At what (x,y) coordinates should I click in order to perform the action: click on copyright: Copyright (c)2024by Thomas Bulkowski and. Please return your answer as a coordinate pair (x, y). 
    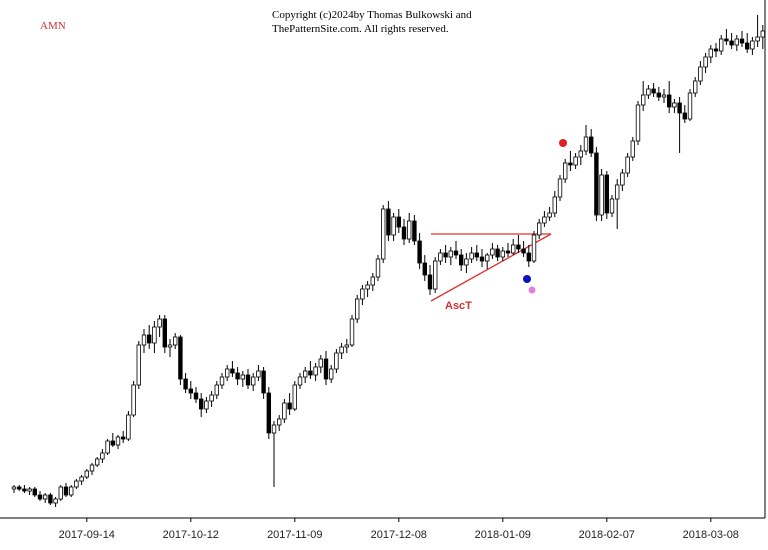
    Looking at the image, I should click on (372, 15).